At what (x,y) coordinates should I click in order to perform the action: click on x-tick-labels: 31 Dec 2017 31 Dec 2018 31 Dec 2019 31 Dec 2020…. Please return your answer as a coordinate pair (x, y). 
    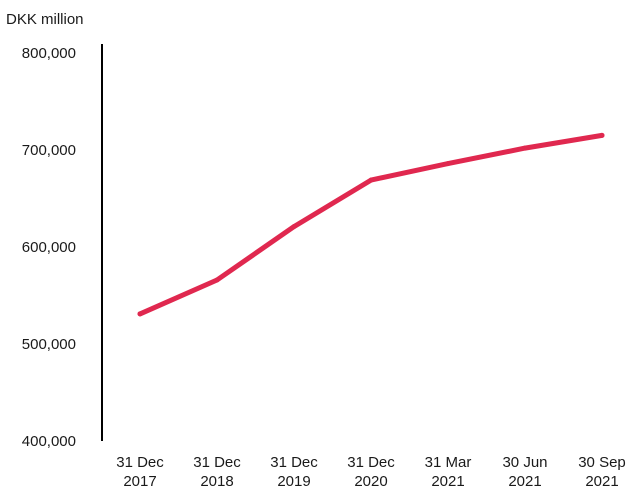
    Looking at the image, I should click on (371, 472).